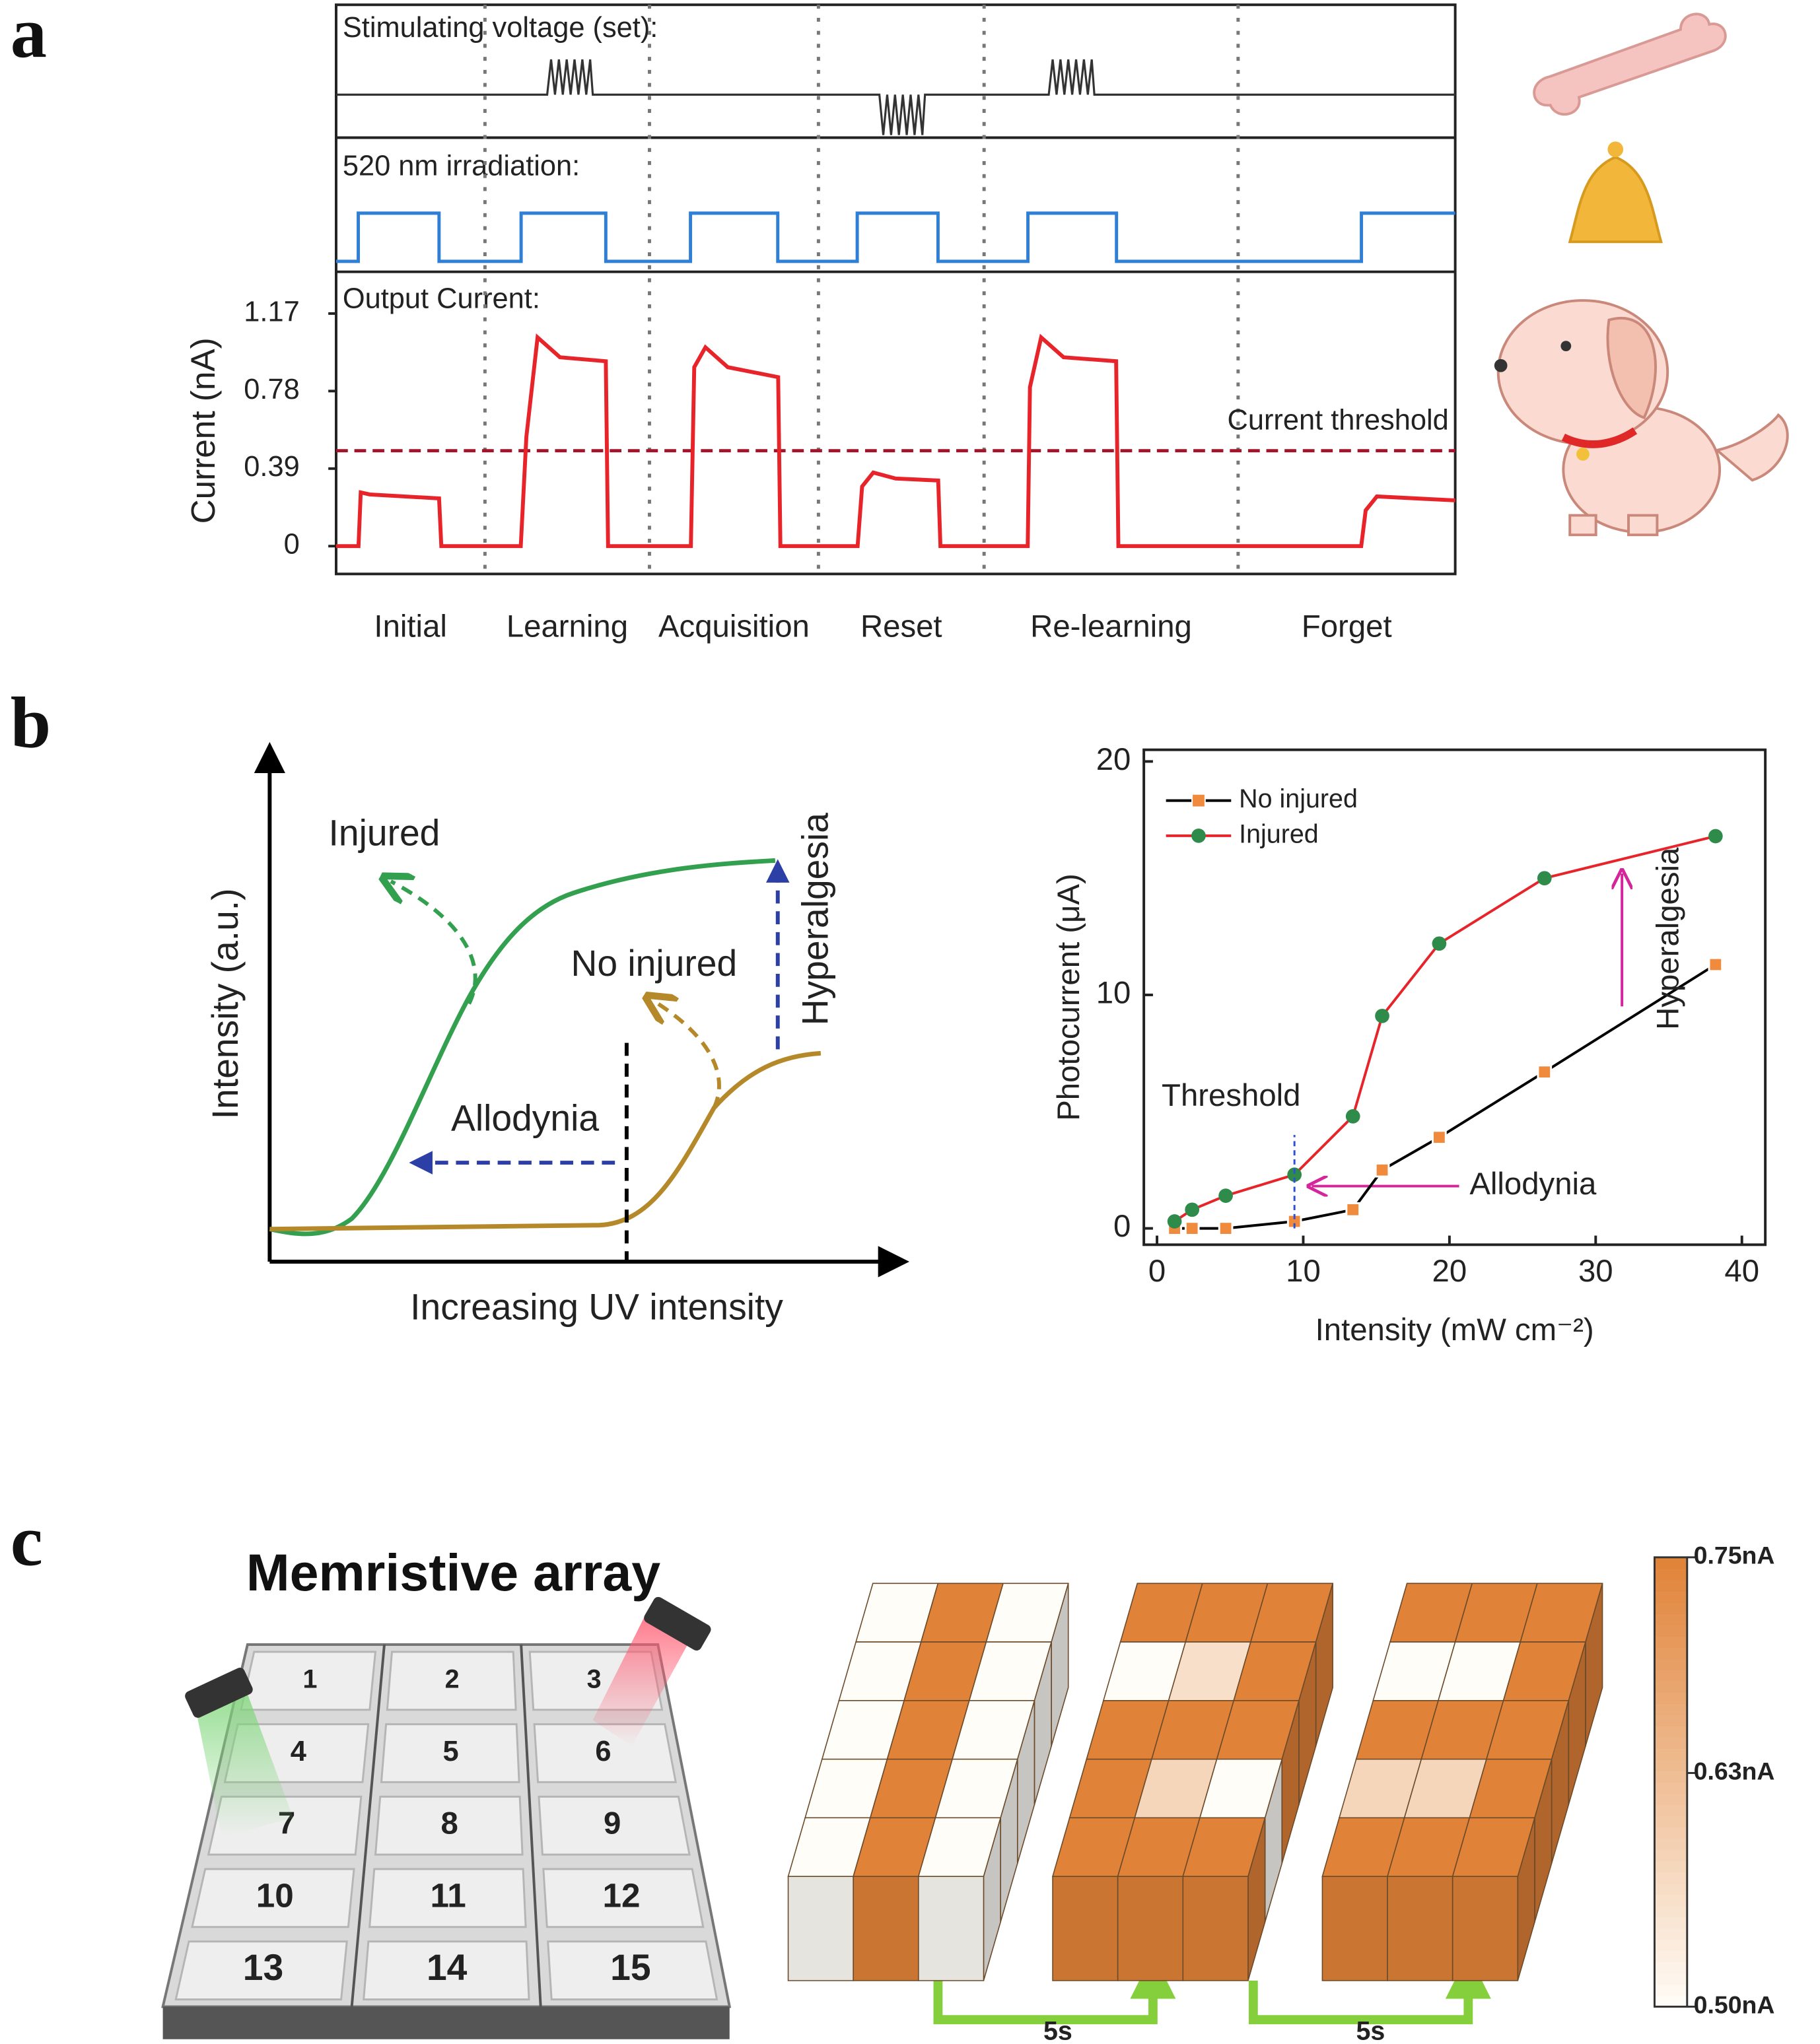  Describe the element at coordinates (271, 389) in the screenshot. I see `y-tick-label: 0.78` at that location.